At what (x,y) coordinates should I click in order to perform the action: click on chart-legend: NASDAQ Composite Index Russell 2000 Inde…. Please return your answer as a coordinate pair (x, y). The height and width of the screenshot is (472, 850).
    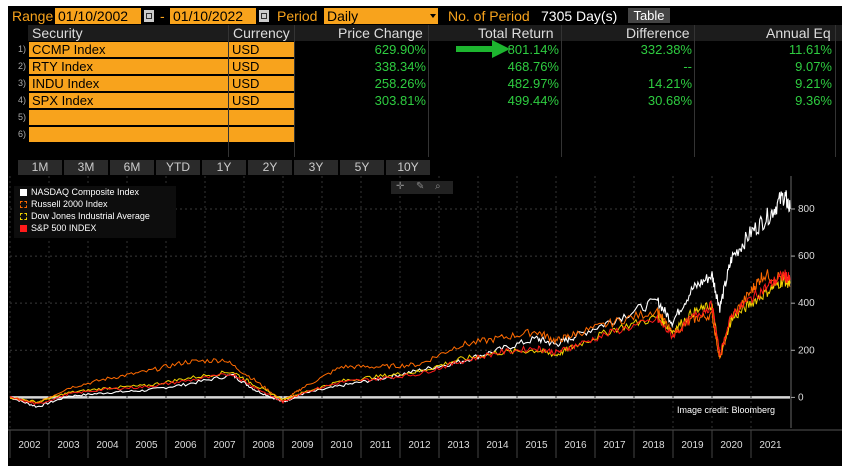
    Looking at the image, I should click on (95, 212).